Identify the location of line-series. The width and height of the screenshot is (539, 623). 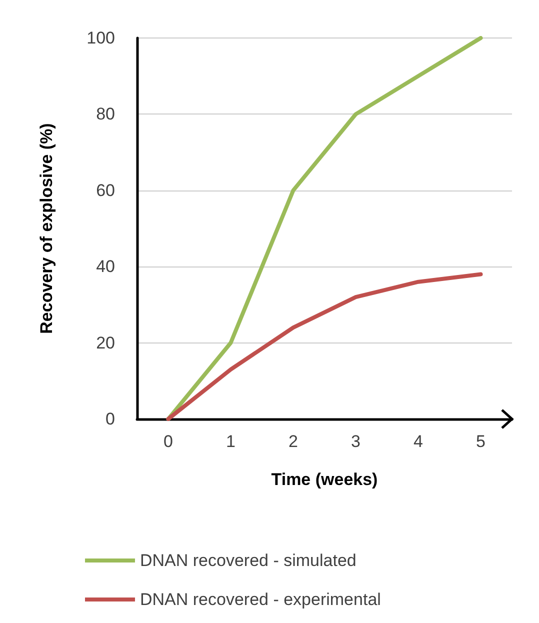
(324, 346).